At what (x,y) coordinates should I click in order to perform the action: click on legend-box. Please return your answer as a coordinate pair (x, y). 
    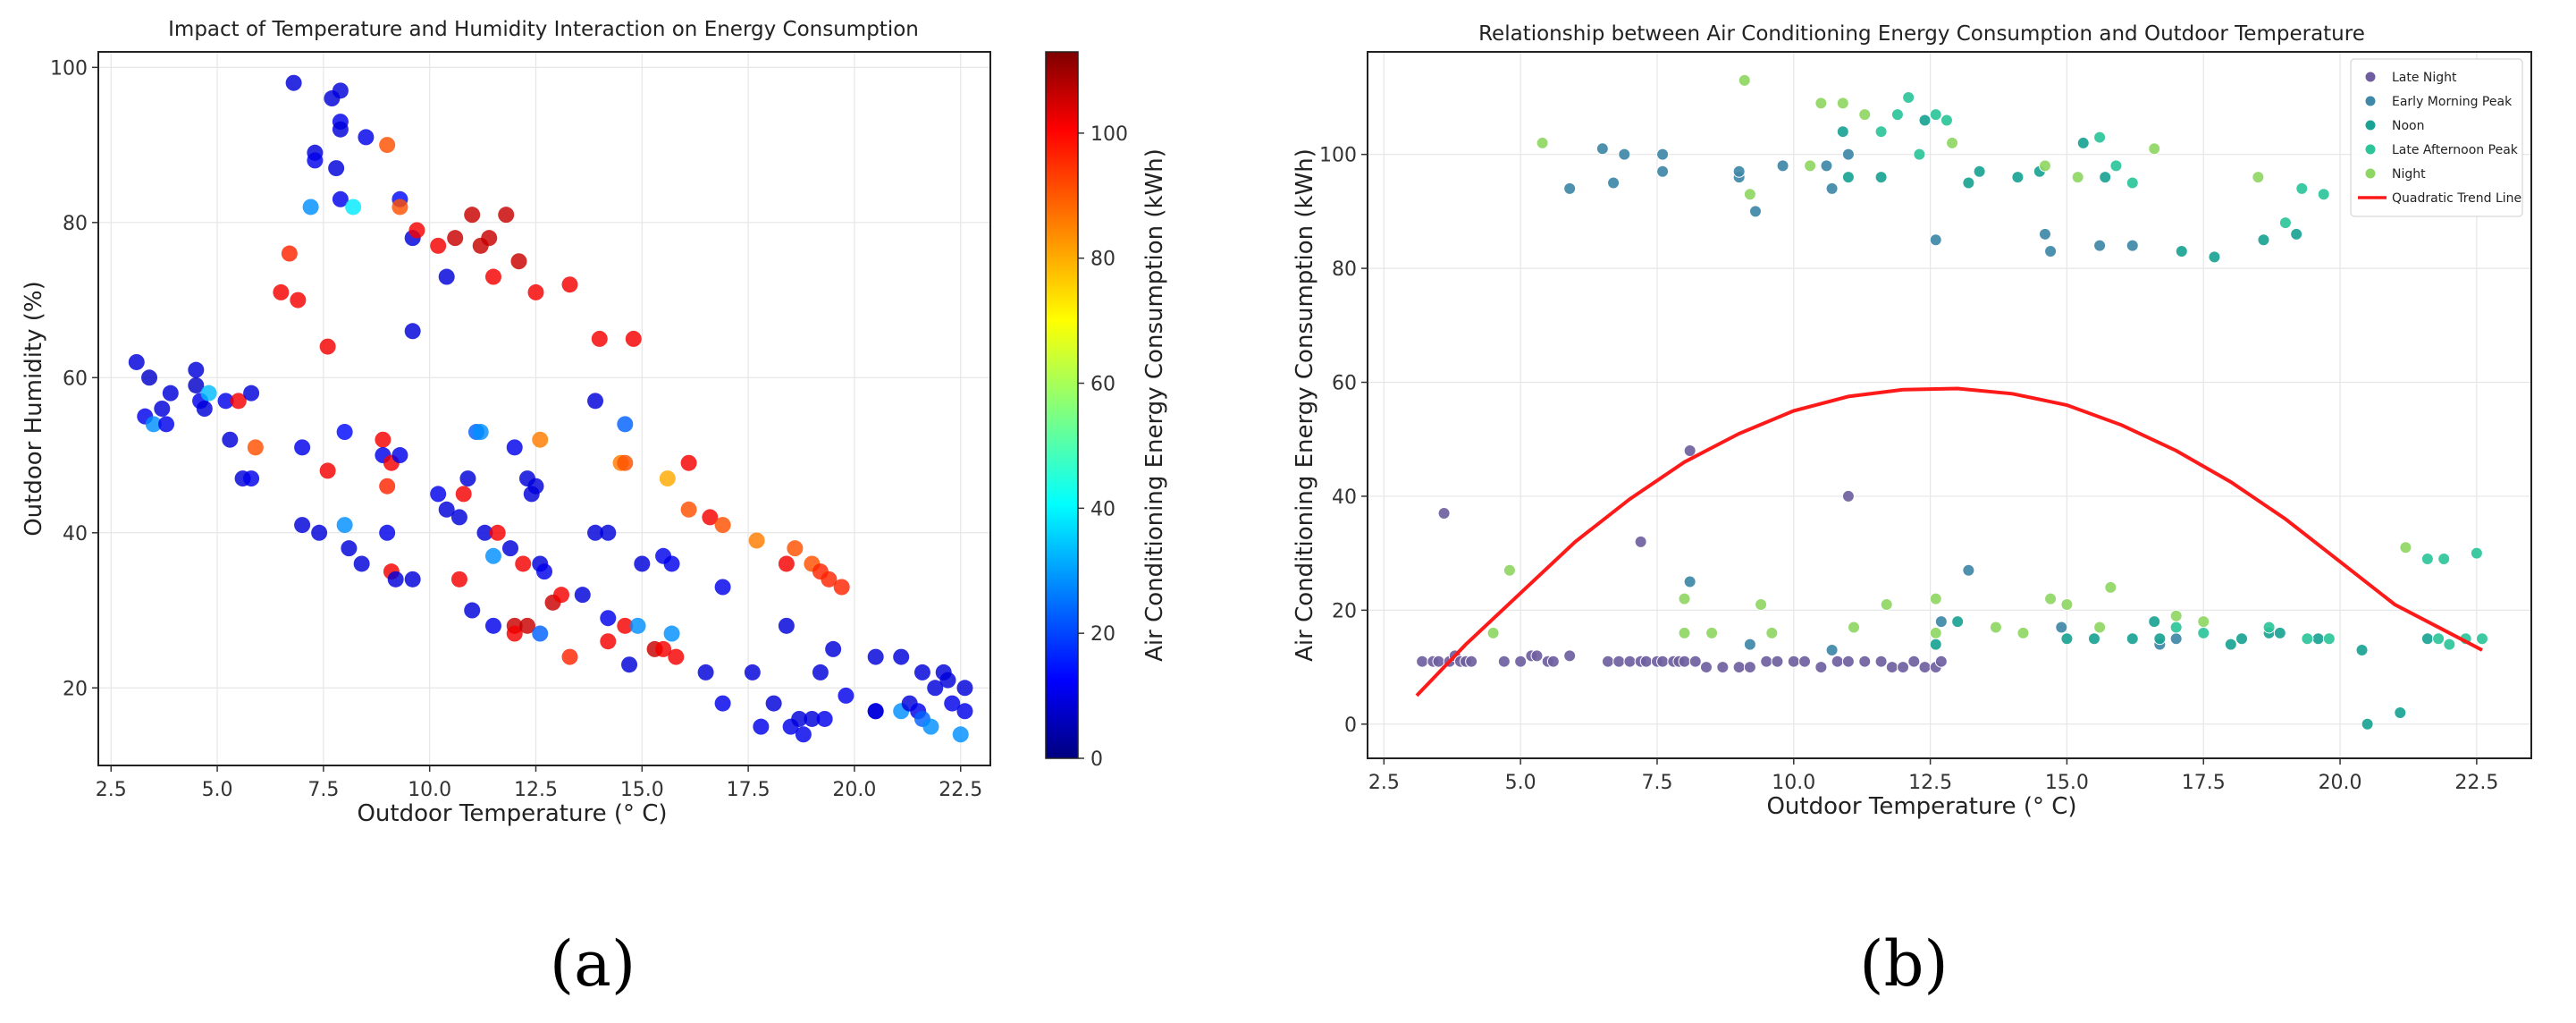
    Looking at the image, I should click on (2436, 137).